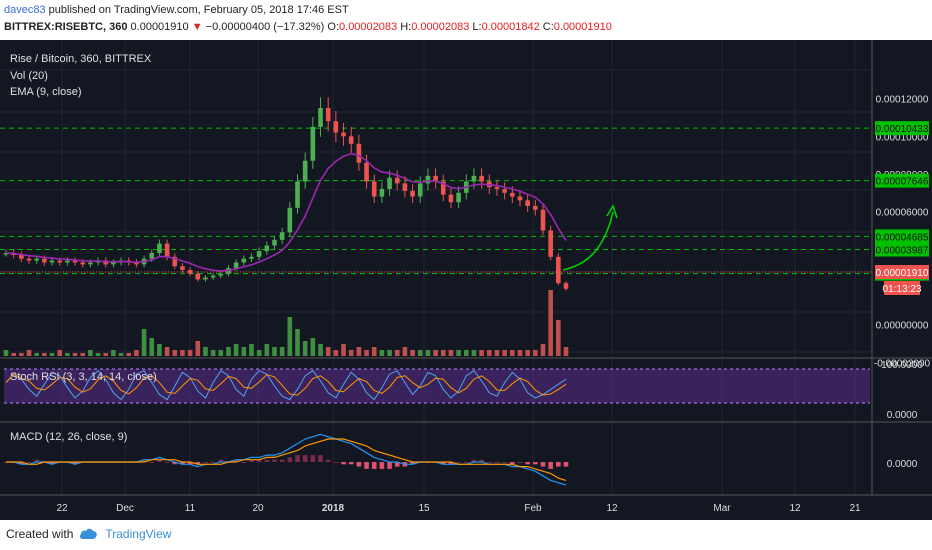 This screenshot has width=932, height=550. I want to click on low-label: L:, so click(477, 27).